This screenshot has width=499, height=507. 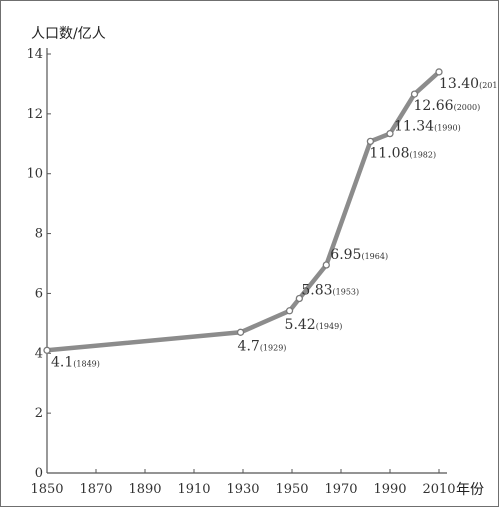 I want to click on x-tick-label: 1890, so click(x=144, y=489).